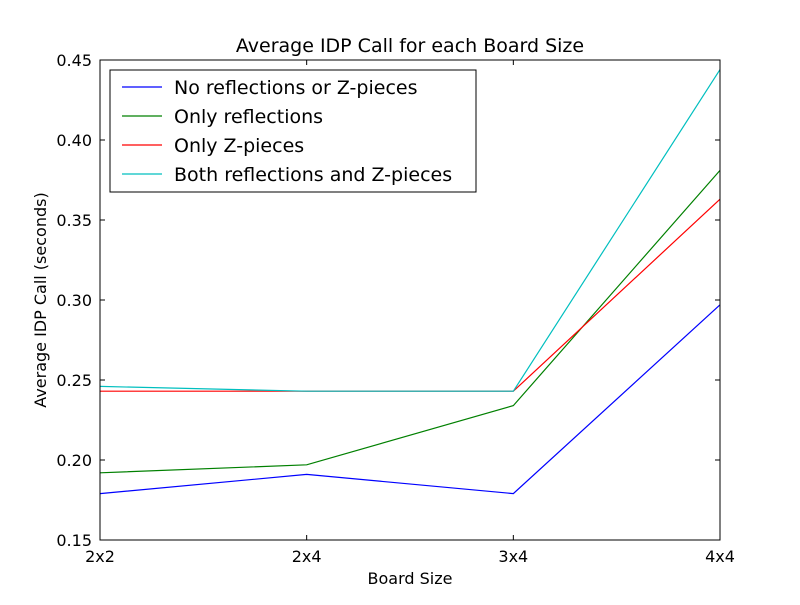 Image resolution: width=800 pixels, height=605 pixels. I want to click on legend-label: No reflections or Z-pieces, so click(295, 88).